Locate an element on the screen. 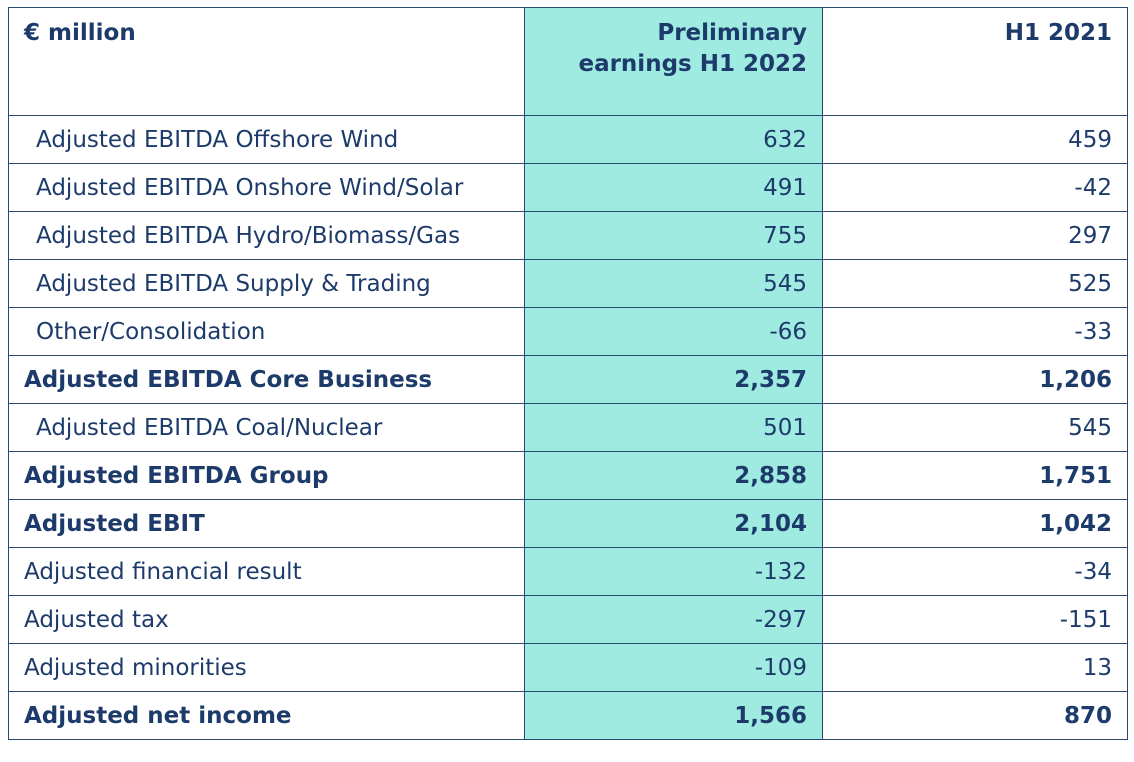 This screenshot has height=762, width=1134. table-row: Adjusted minorities -109 13 is located at coordinates (568, 667).